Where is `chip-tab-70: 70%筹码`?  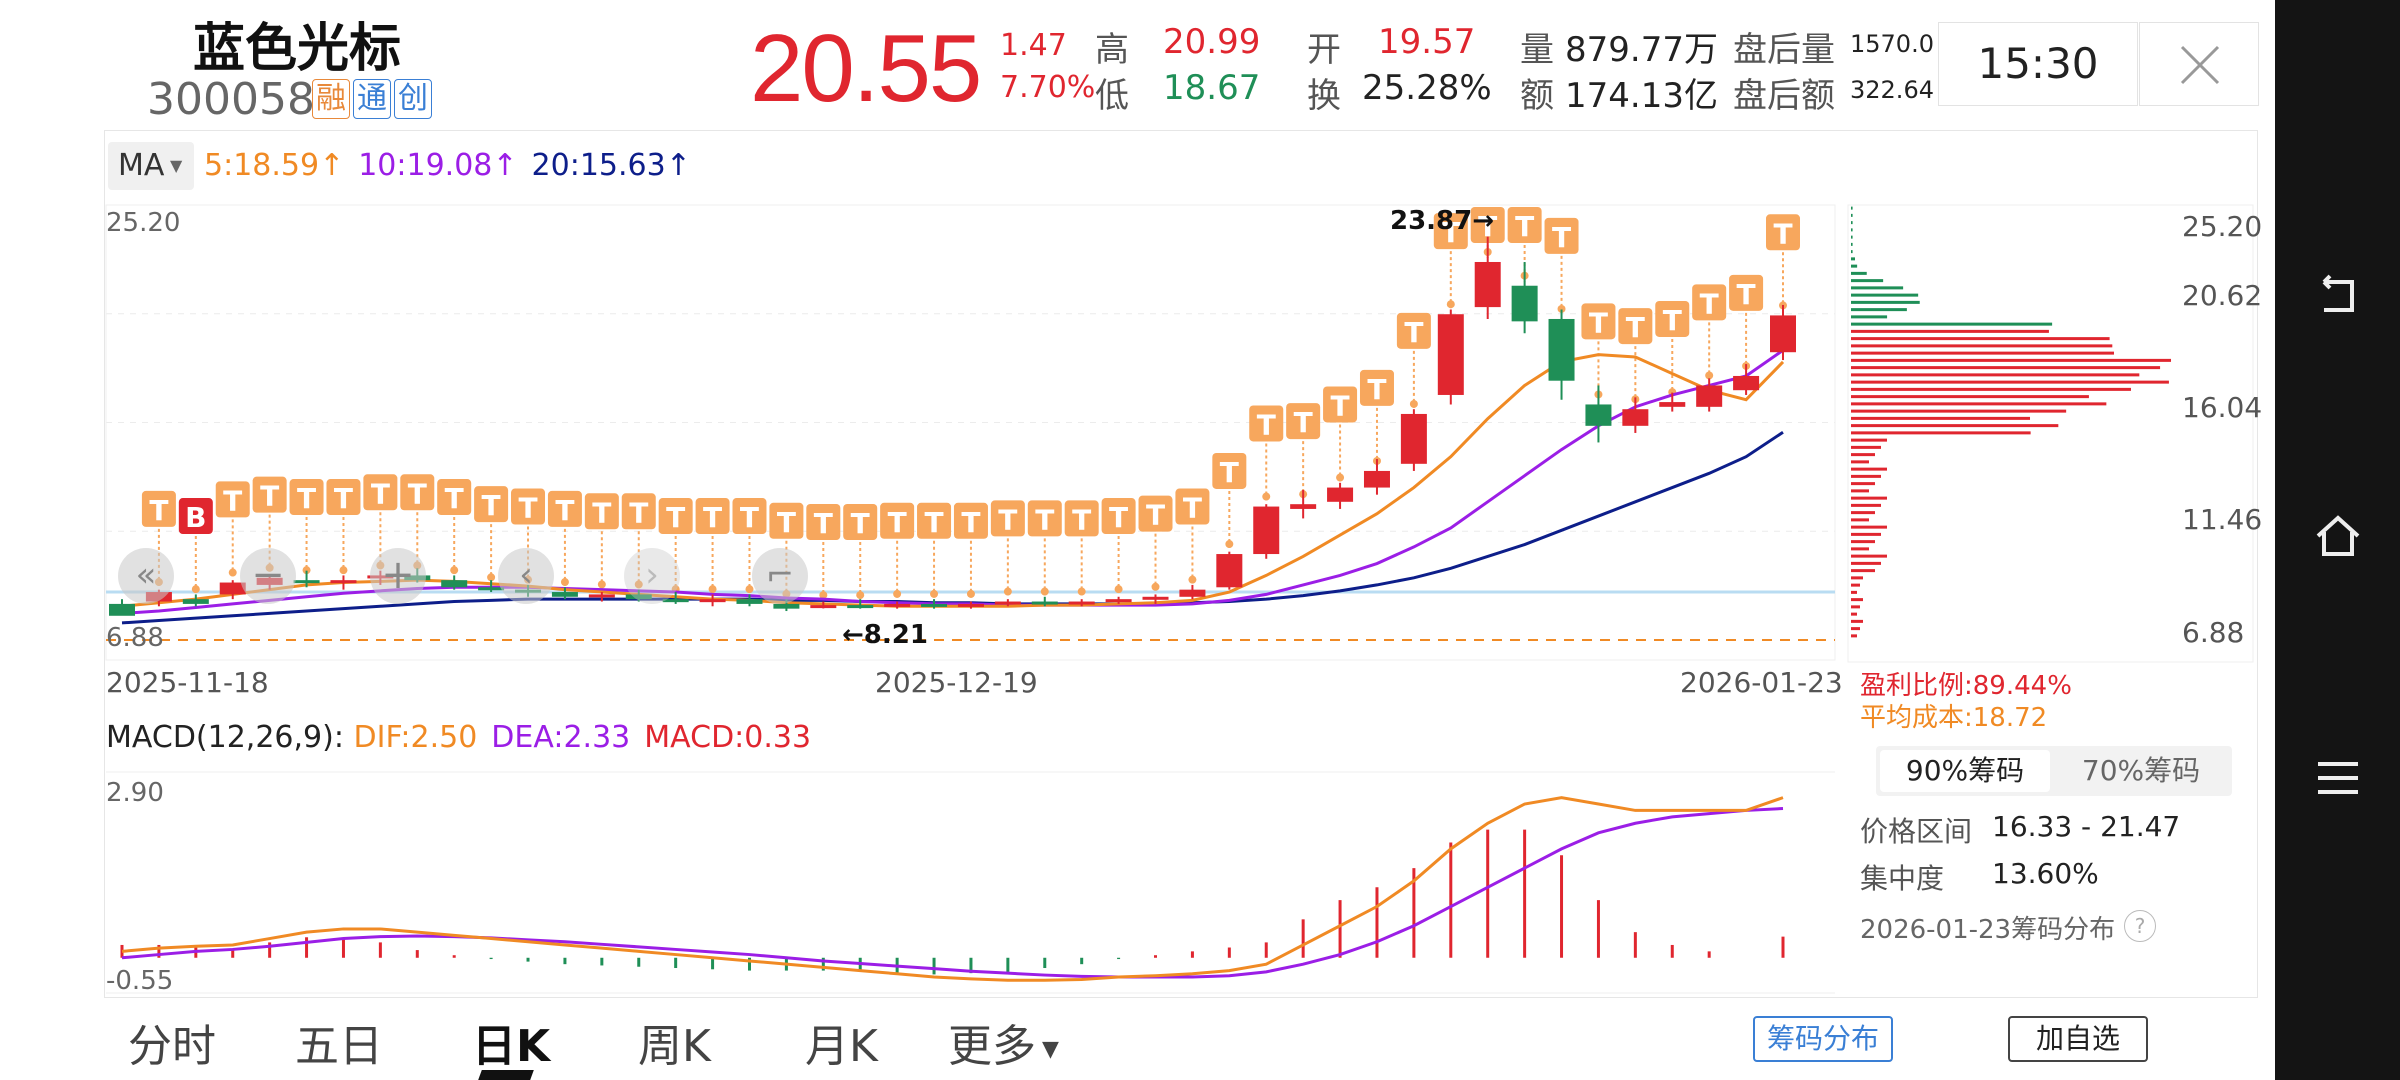 chip-tab-70: 70%筹码 is located at coordinates (2141, 770).